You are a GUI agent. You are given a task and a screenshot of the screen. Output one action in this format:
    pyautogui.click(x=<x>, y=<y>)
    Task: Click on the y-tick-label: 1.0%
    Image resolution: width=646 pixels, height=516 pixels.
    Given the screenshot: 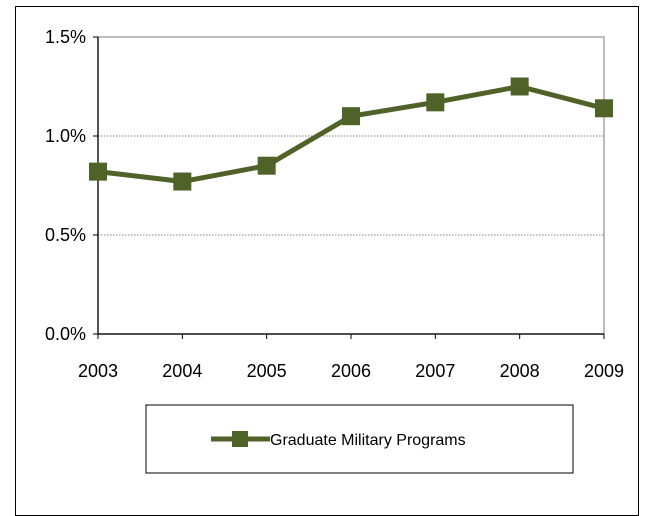 What is the action you would take?
    pyautogui.click(x=65, y=136)
    